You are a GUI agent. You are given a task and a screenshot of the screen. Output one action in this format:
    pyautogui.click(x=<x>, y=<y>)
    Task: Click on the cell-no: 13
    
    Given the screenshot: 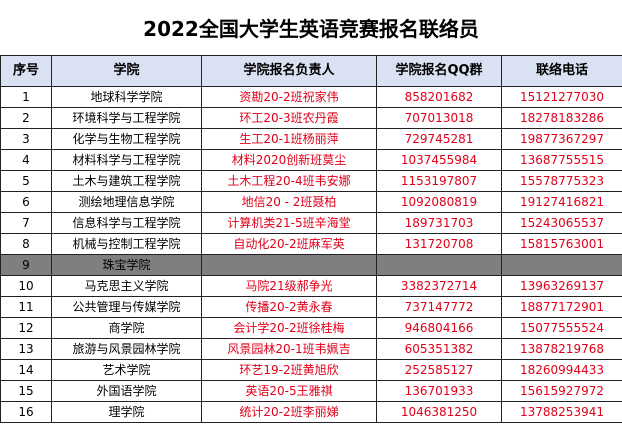 What is the action you would take?
    pyautogui.click(x=26, y=349)
    